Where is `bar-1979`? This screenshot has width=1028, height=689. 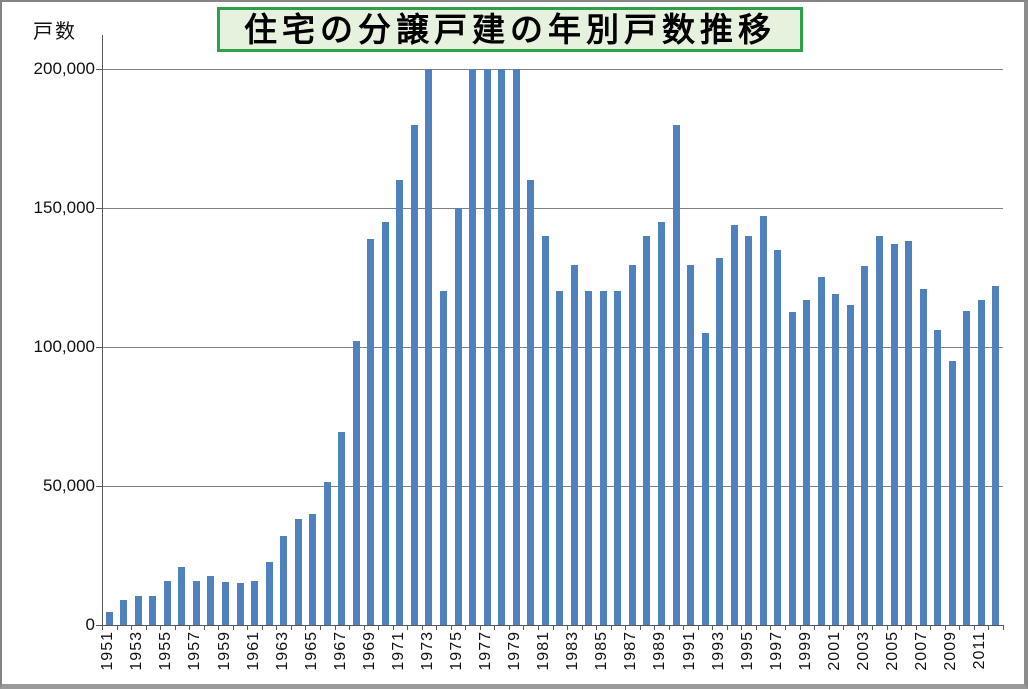
bar-1979 is located at coordinates (516, 347).